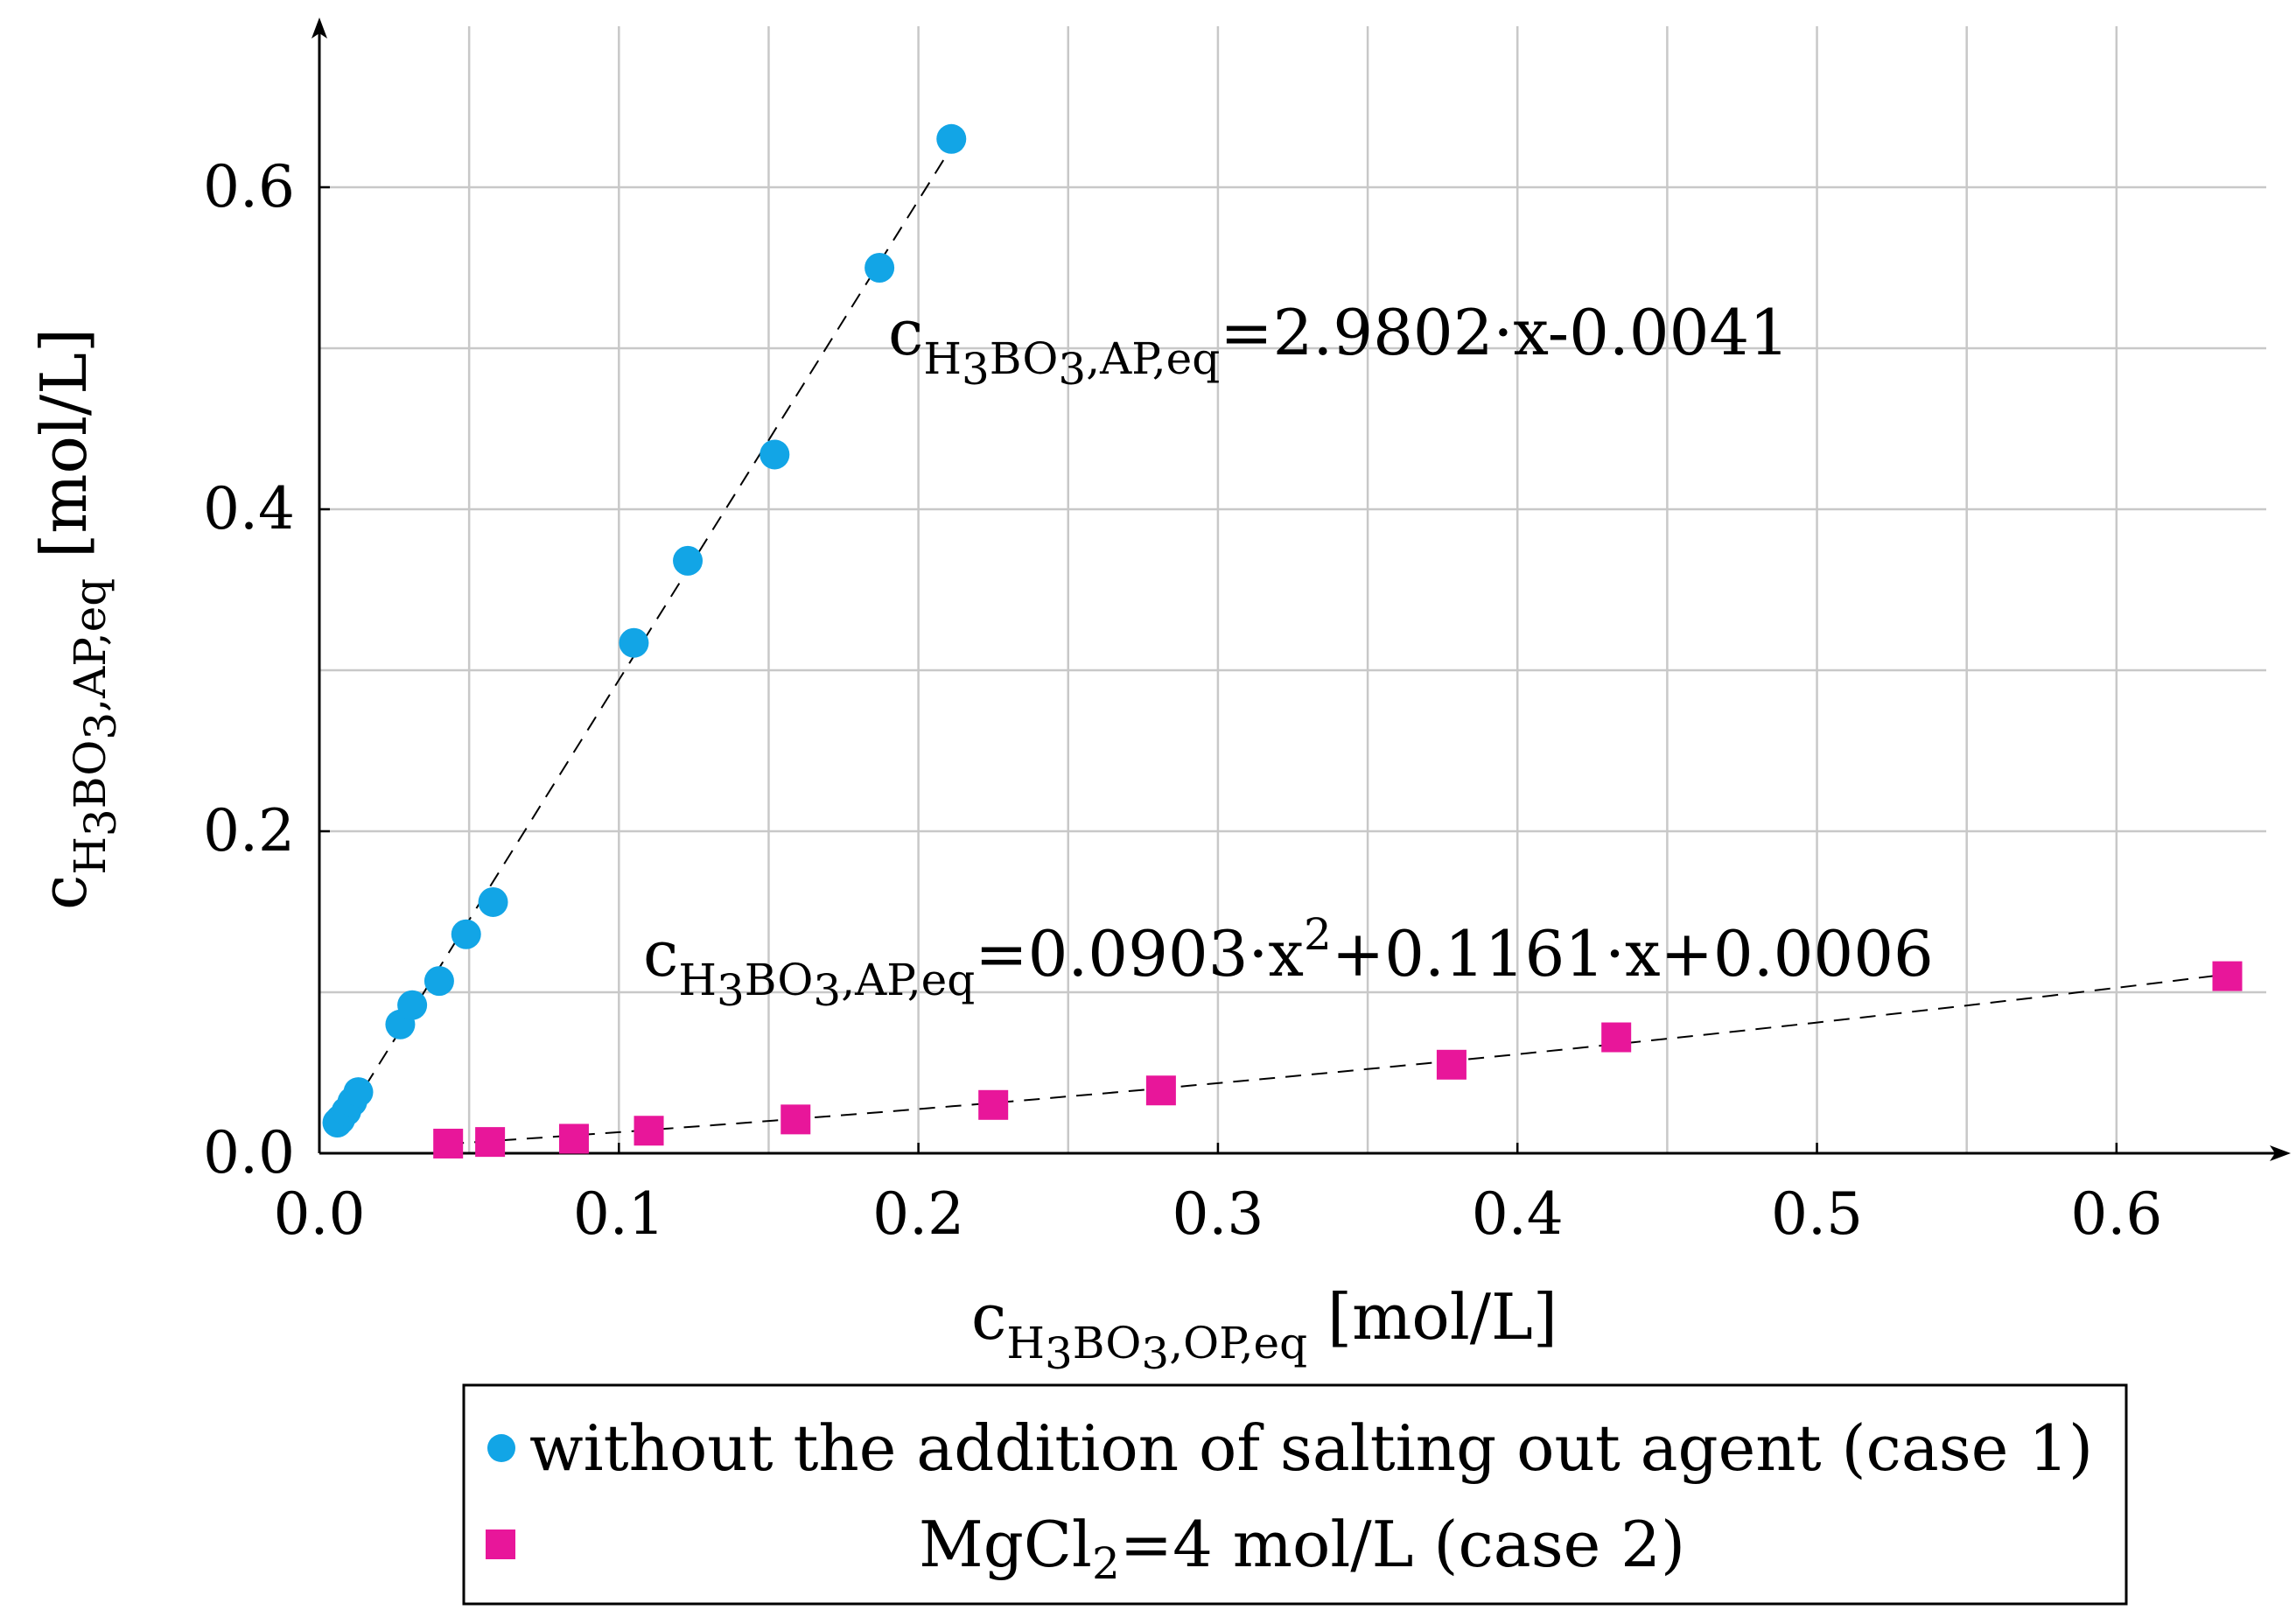  I want to click on x-tick-label: 0.6, so click(2116, 1214).